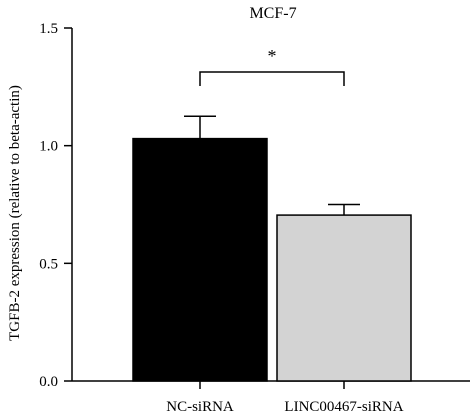 The image size is (474, 417). Describe the element at coordinates (48, 264) in the screenshot. I see `y-tick-label: 0.5` at that location.